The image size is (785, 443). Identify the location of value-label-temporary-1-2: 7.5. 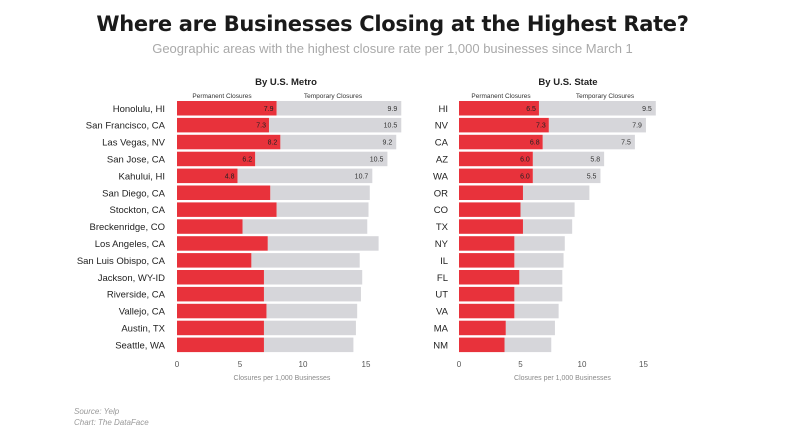
(626, 143).